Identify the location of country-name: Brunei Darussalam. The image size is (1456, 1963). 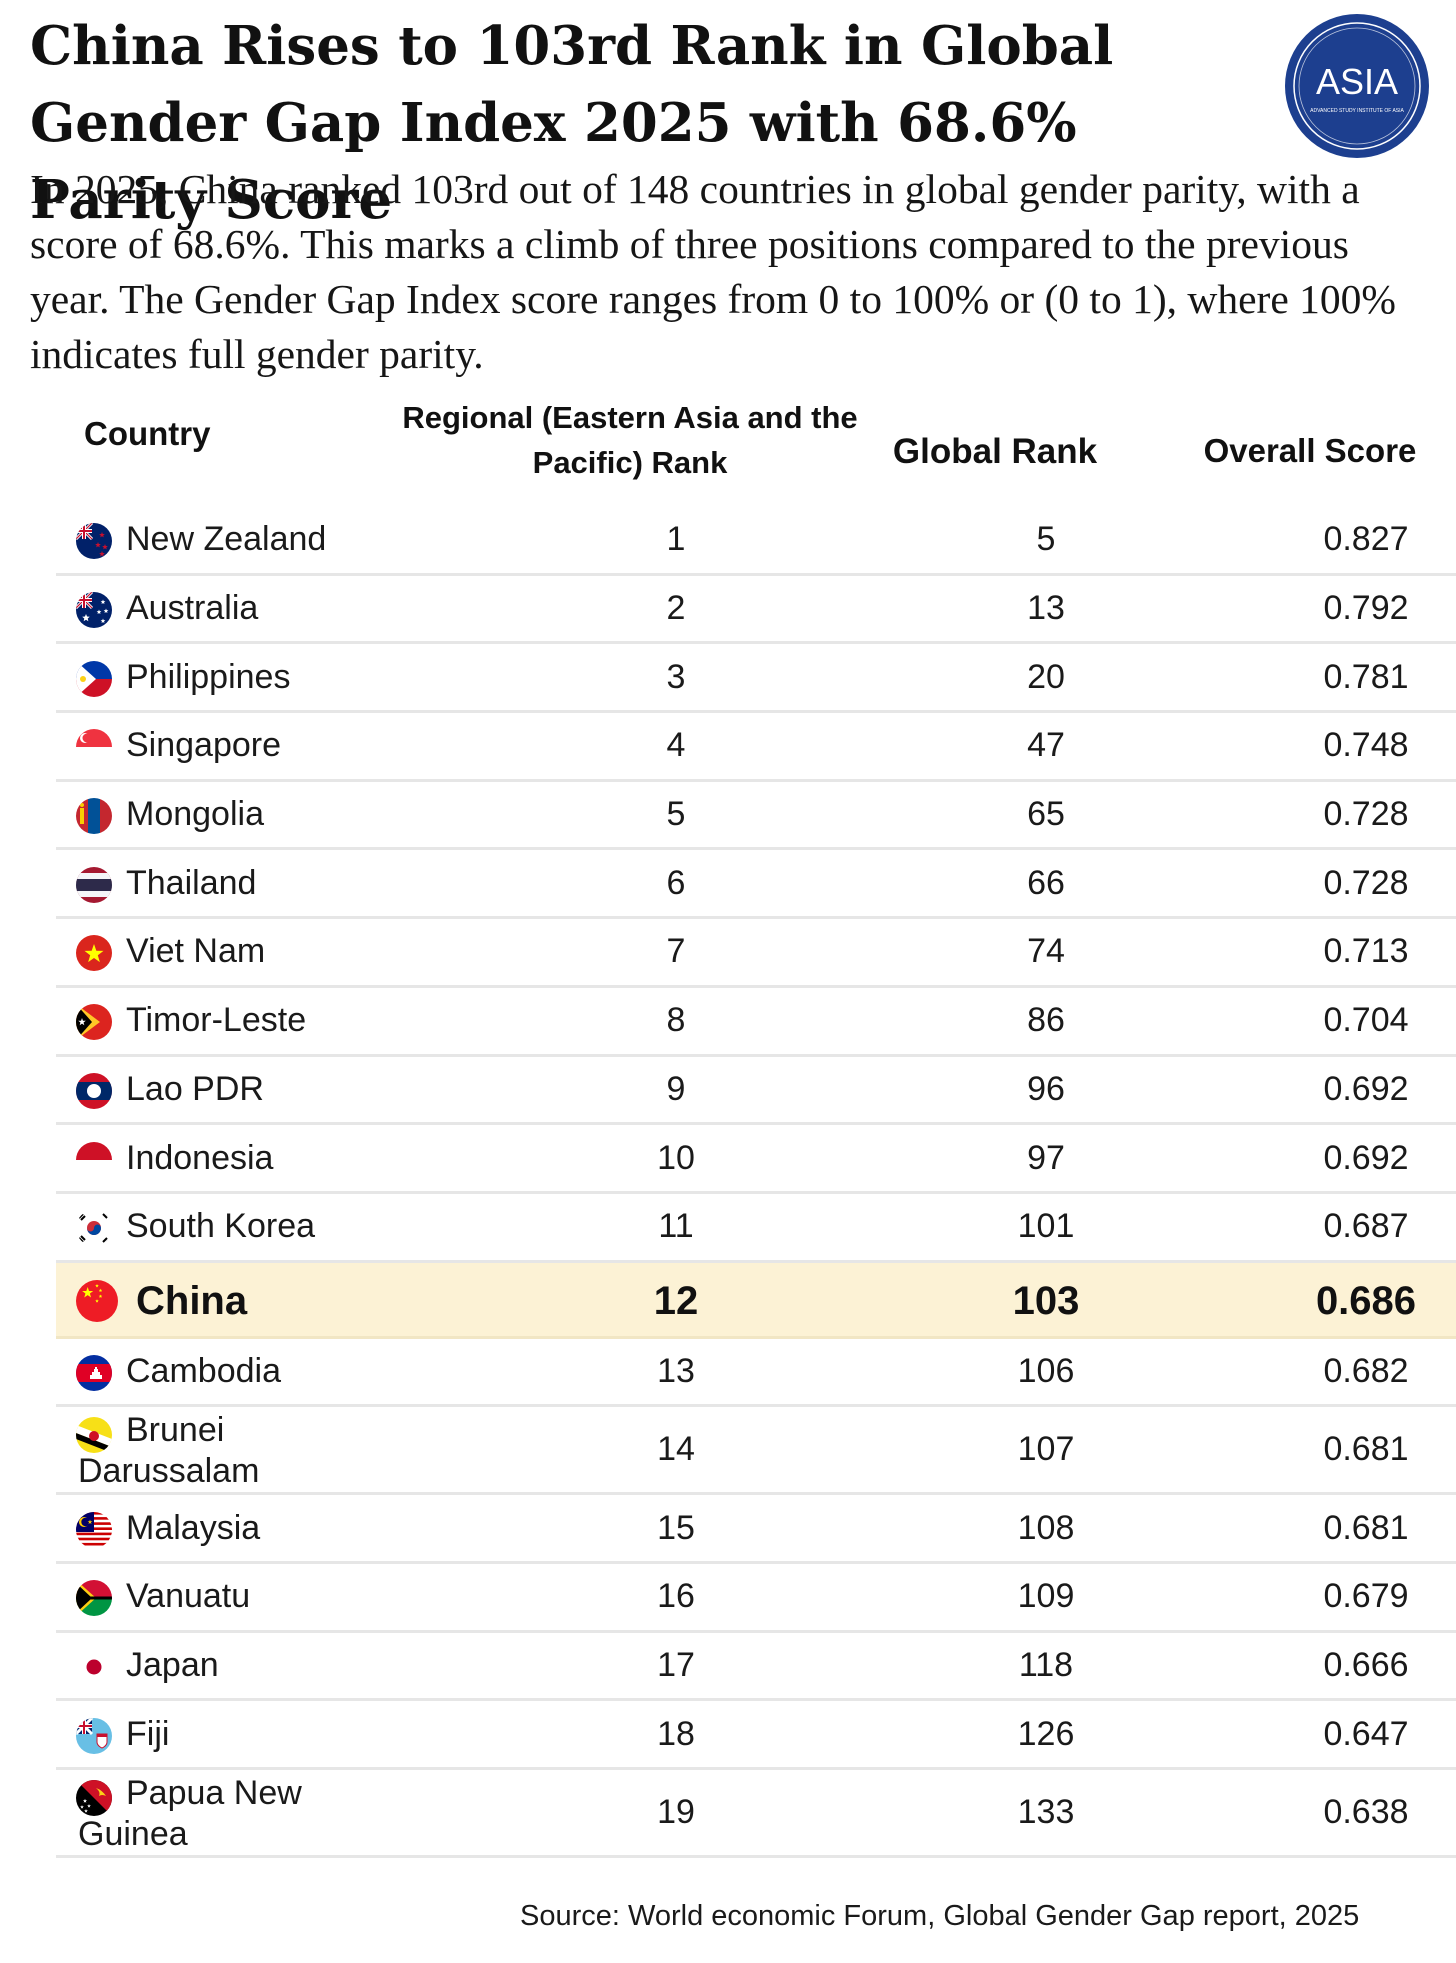
(169, 1451).